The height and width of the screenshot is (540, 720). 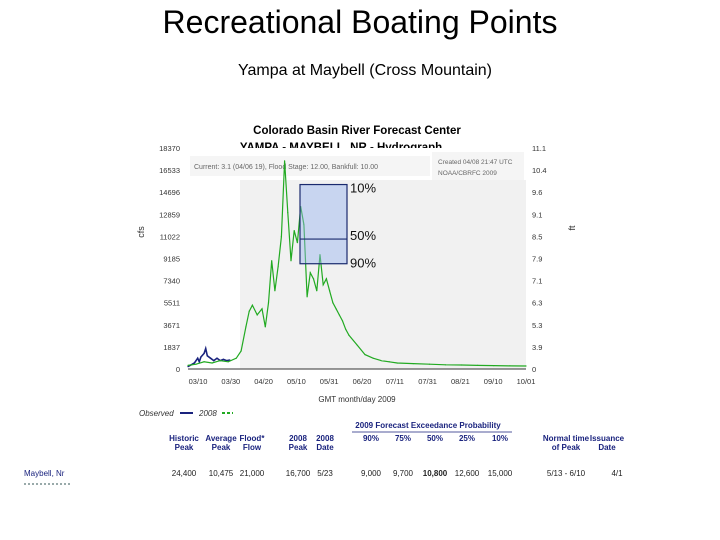 What do you see at coordinates (357, 399) in the screenshot?
I see `x-axis-label: GMT month/day 2009` at bounding box center [357, 399].